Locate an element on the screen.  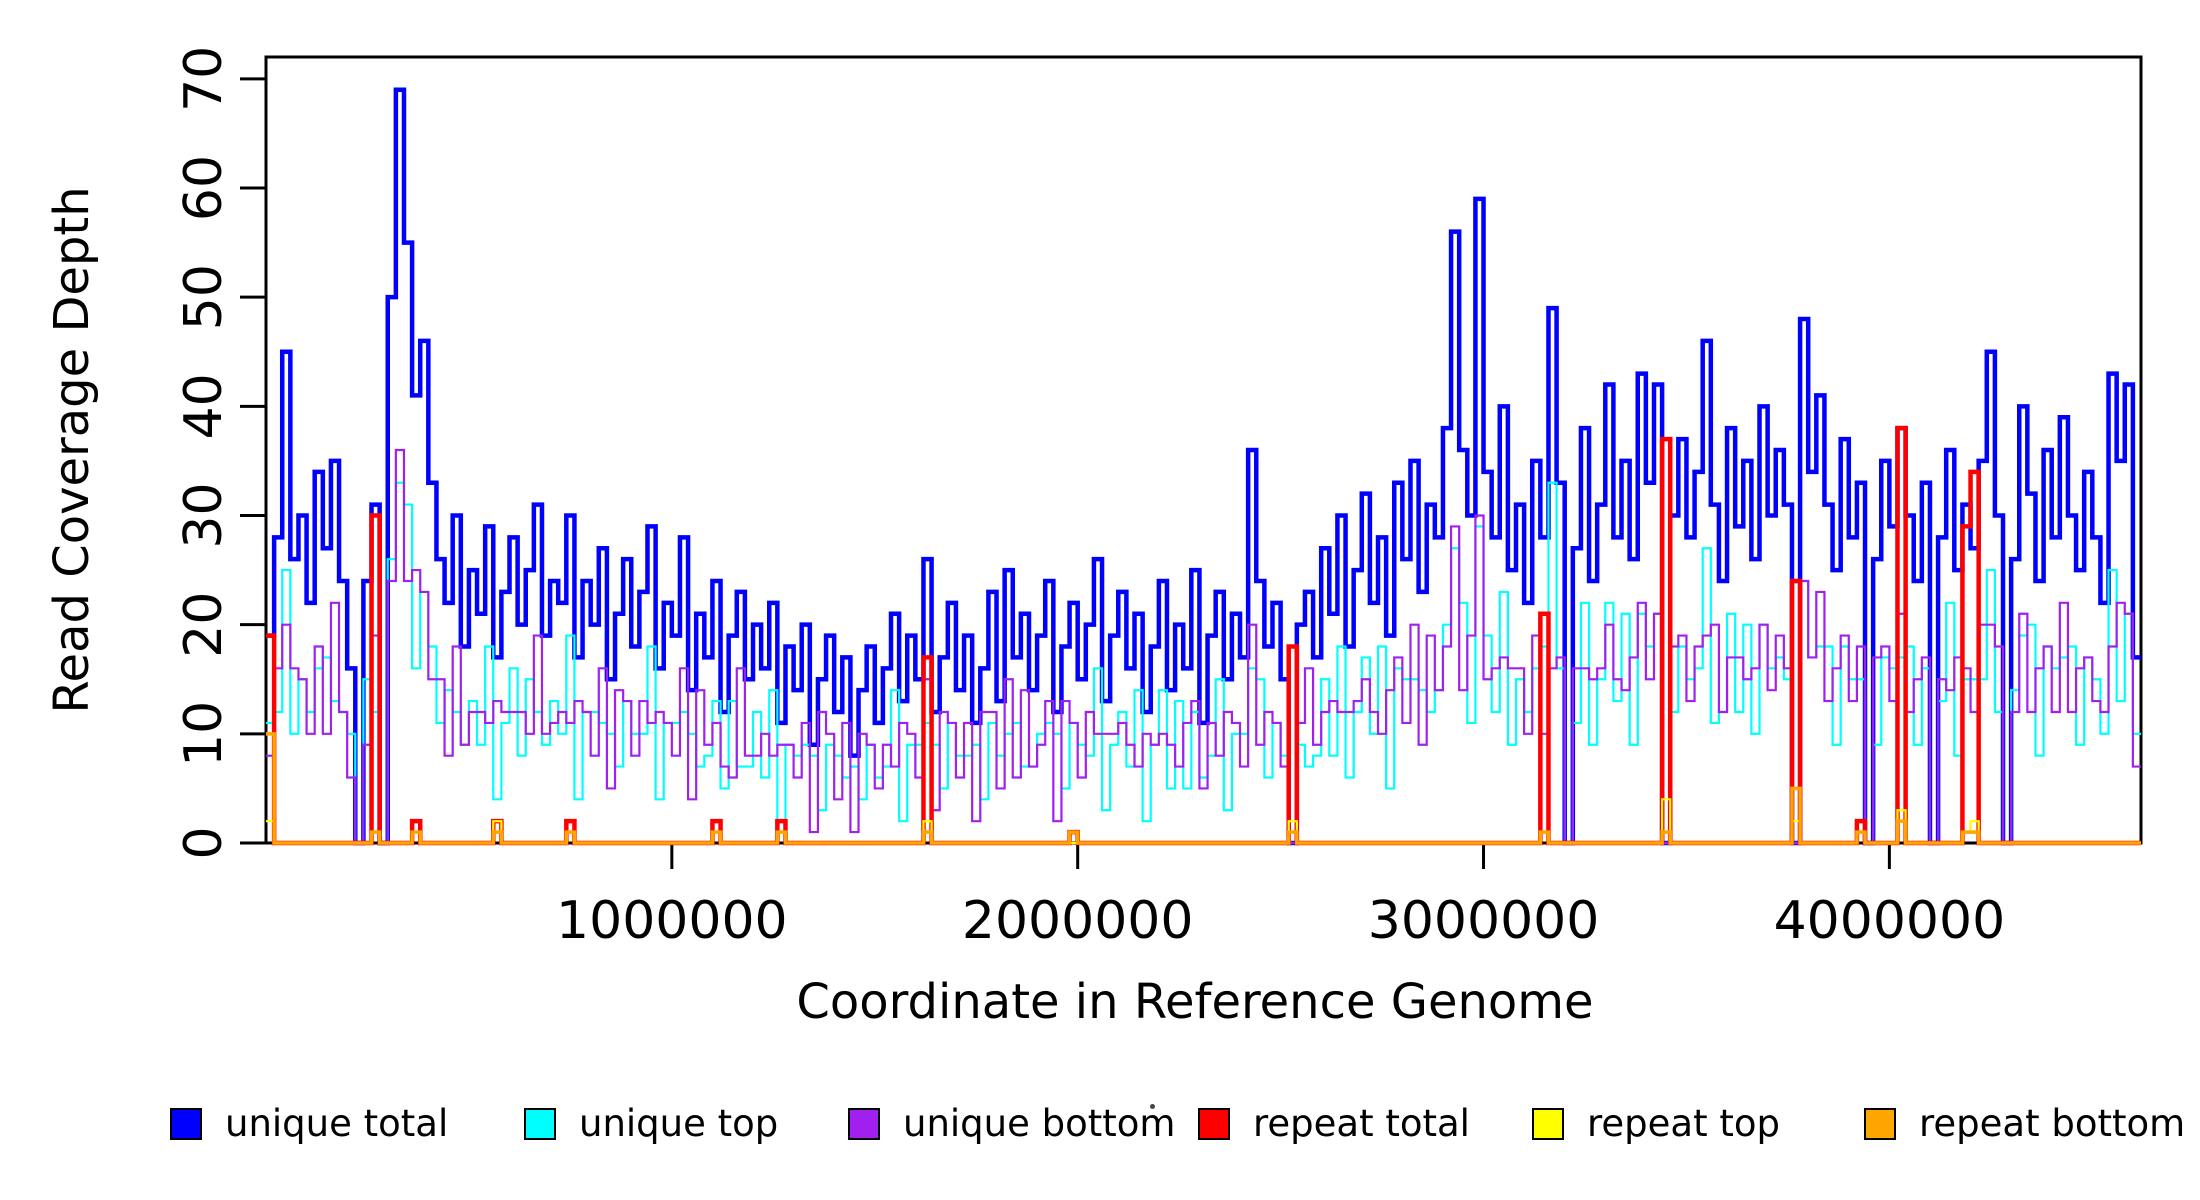
legend-label: repeat bottom is located at coordinates (2052, 1123).